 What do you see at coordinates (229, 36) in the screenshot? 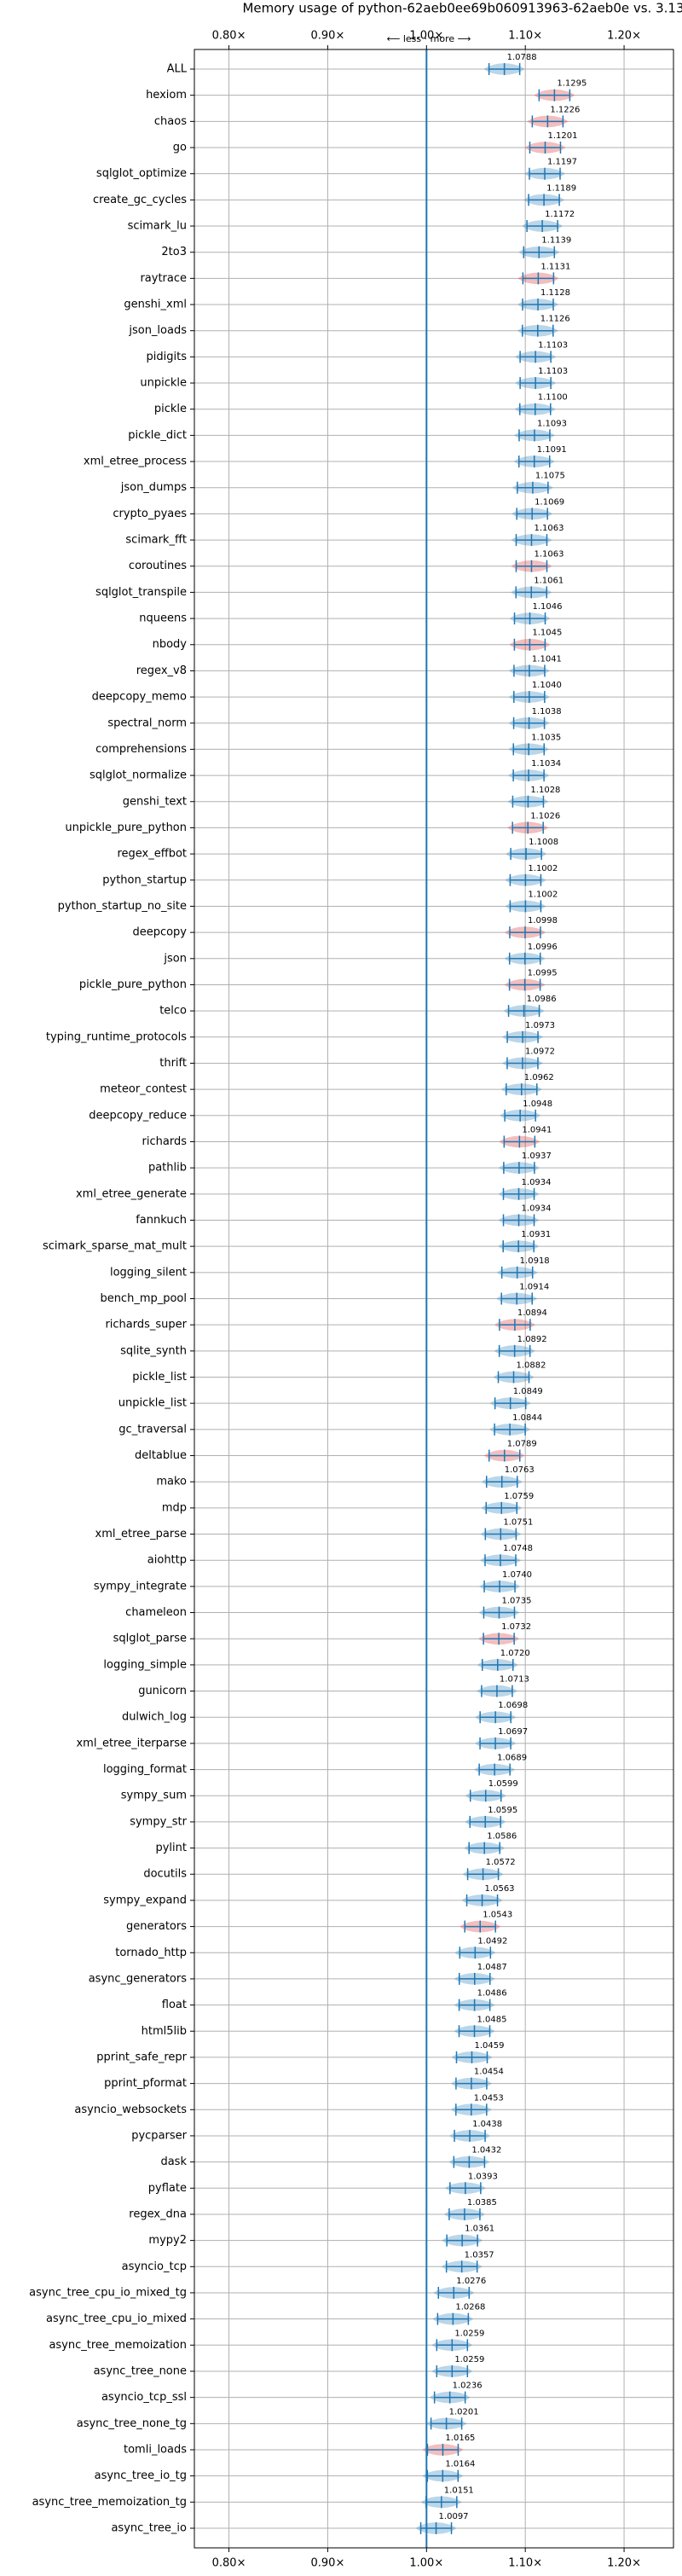
I see `x-tick-label-top: 0.80×` at bounding box center [229, 36].